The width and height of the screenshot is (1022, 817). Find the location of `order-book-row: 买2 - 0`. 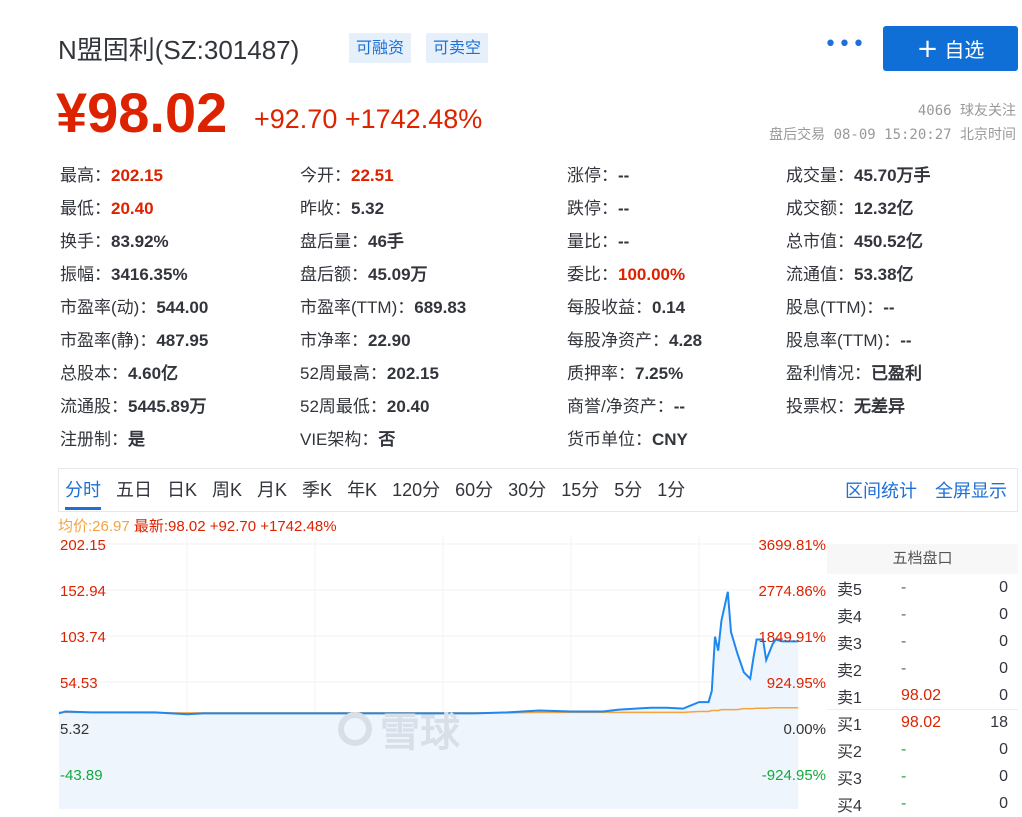

order-book-row: 买2 - 0 is located at coordinates (922, 749).